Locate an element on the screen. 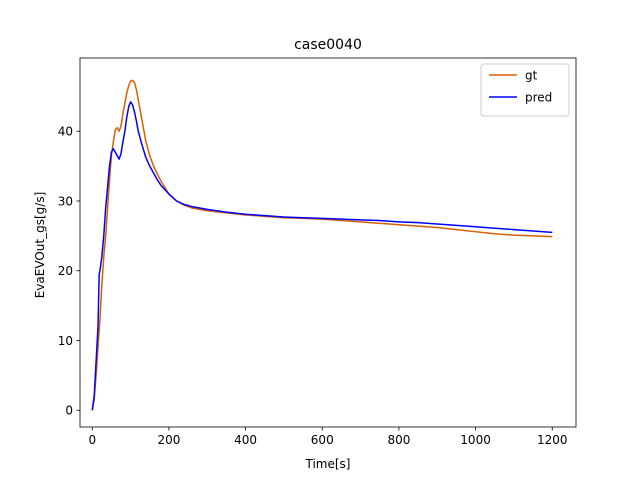 The image size is (640, 480). x-tick-label: 1000 is located at coordinates (475, 440).